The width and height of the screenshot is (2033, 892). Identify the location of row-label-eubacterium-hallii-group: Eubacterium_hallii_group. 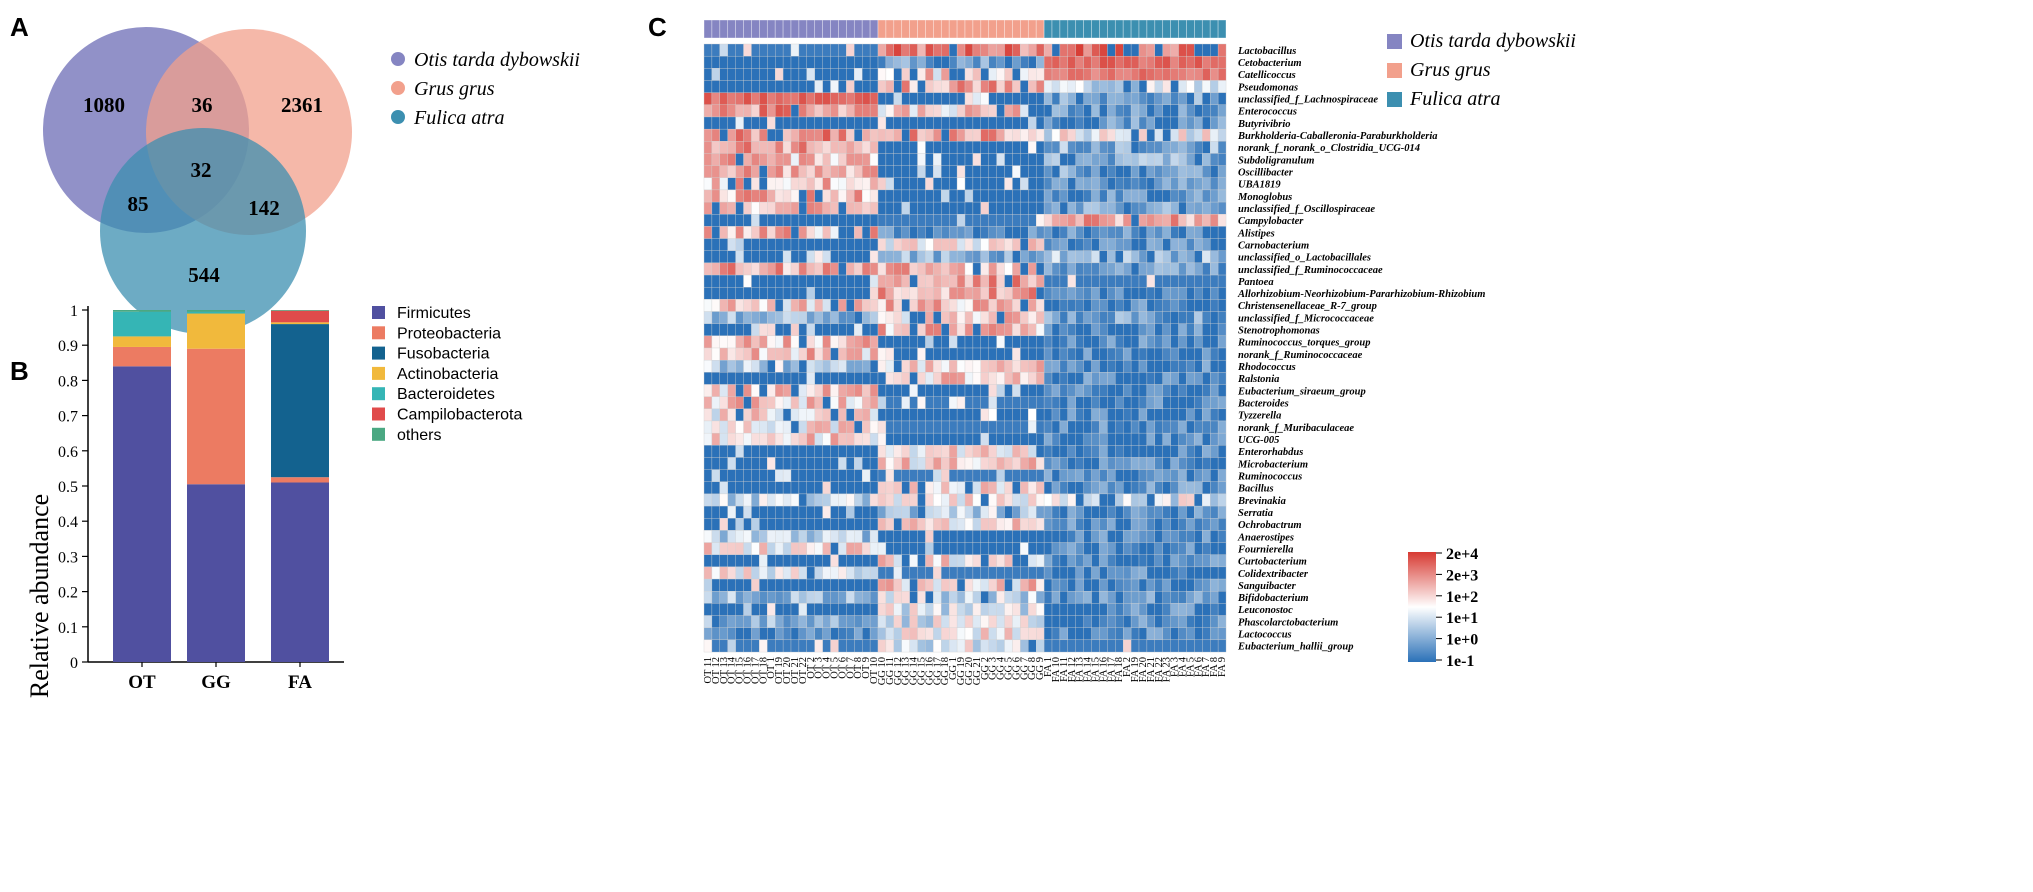
(1295, 647).